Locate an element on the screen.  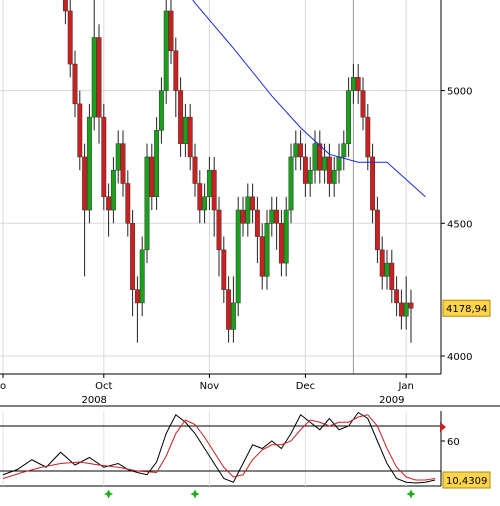
x-tick-label: o is located at coordinates (3, 386).